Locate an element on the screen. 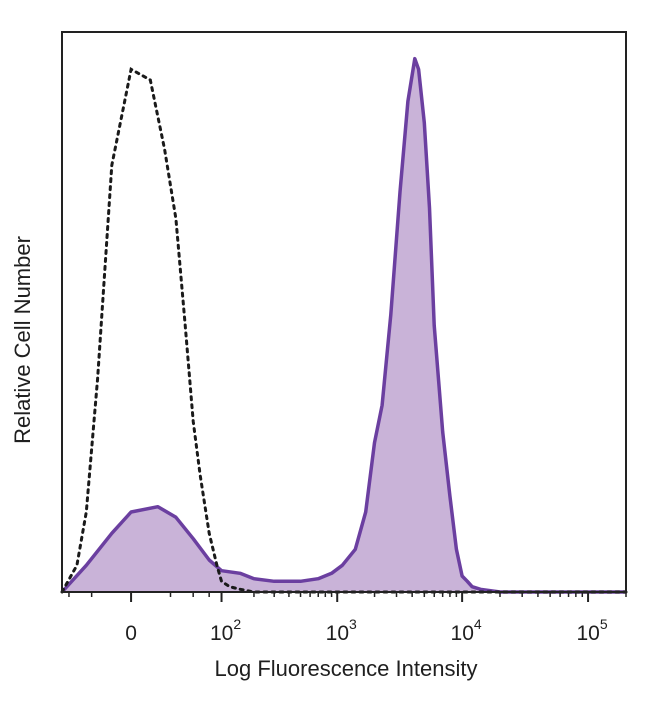  y-axis-title: Relative Cell Number is located at coordinates (22, 340).